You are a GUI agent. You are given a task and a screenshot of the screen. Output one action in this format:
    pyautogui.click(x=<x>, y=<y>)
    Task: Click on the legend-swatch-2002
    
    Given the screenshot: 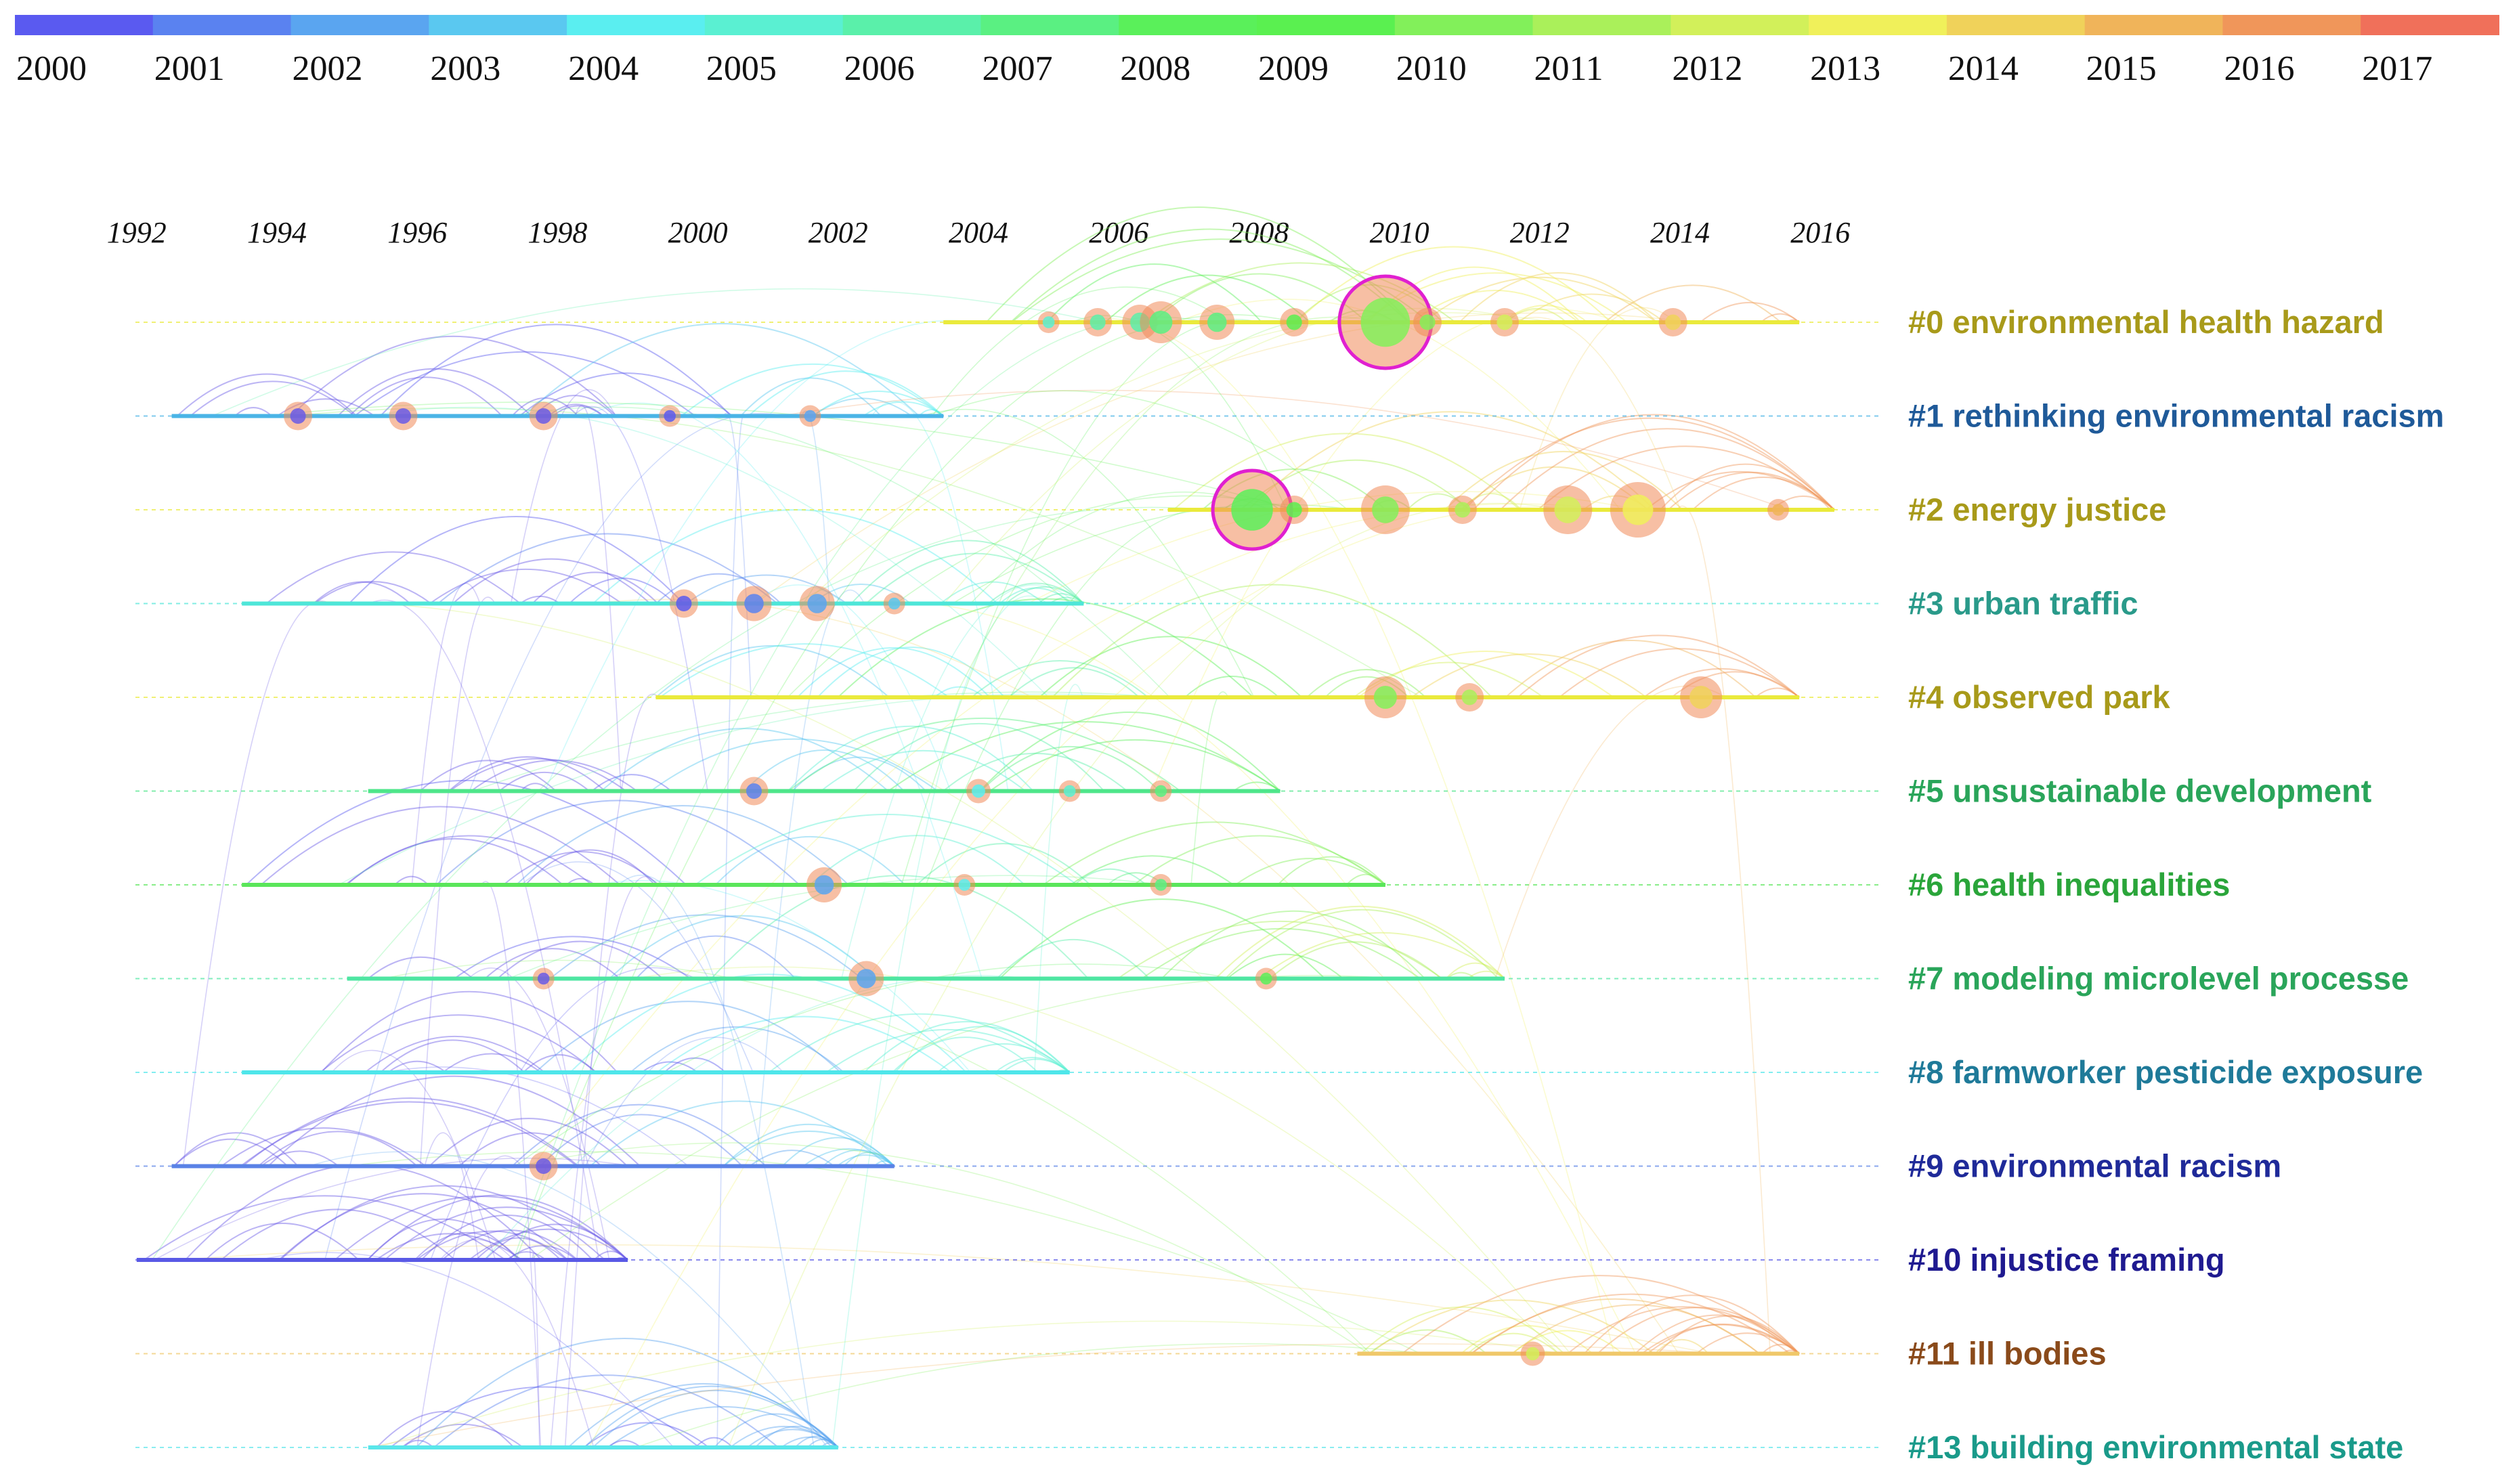 What is the action you would take?
    pyautogui.click(x=360, y=25)
    